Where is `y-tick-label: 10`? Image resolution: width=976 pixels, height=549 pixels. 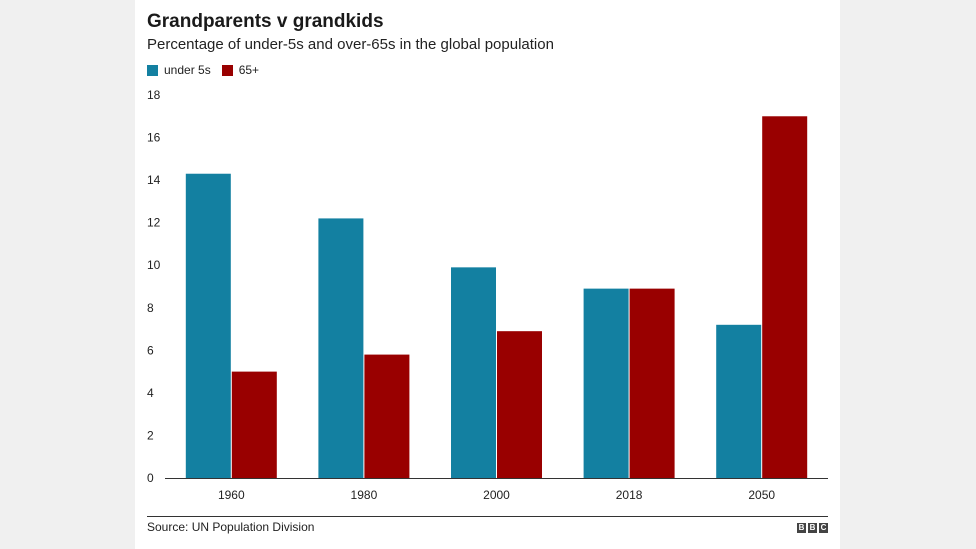 y-tick-label: 10 is located at coordinates (154, 265).